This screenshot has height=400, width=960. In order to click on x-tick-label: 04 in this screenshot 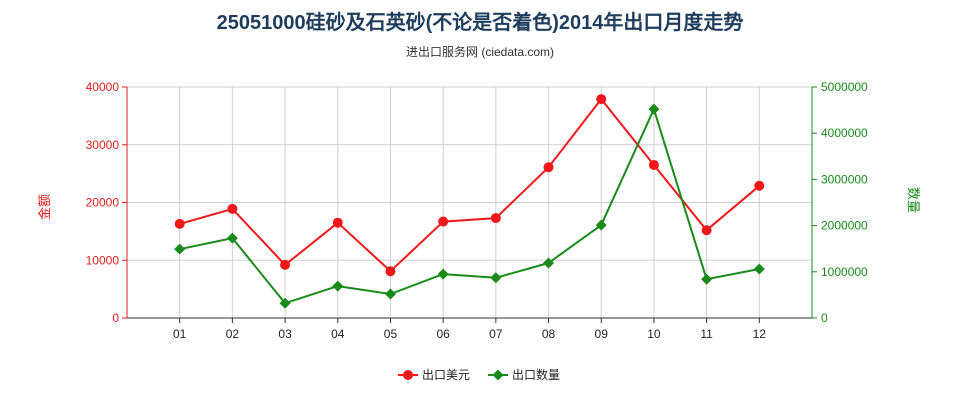, I will do `click(338, 334)`.